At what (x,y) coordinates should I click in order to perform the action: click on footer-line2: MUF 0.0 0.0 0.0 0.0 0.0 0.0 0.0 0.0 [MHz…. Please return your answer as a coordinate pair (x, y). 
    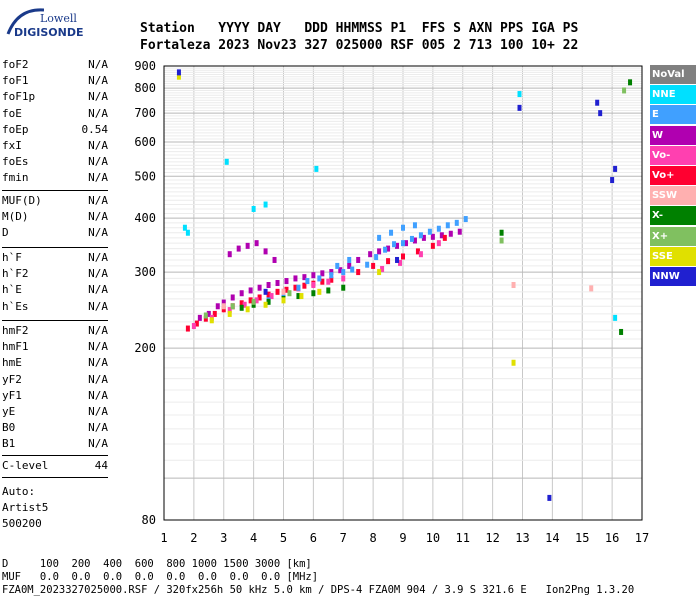
    Looking at the image, I should click on (160, 577).